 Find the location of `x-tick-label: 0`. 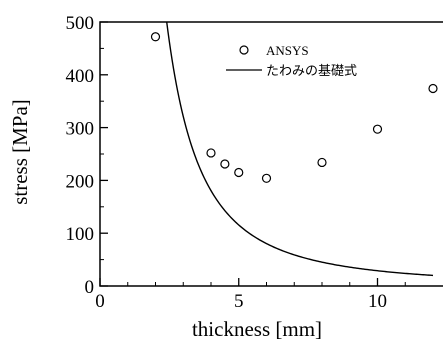

x-tick-label: 0 is located at coordinates (100, 301).